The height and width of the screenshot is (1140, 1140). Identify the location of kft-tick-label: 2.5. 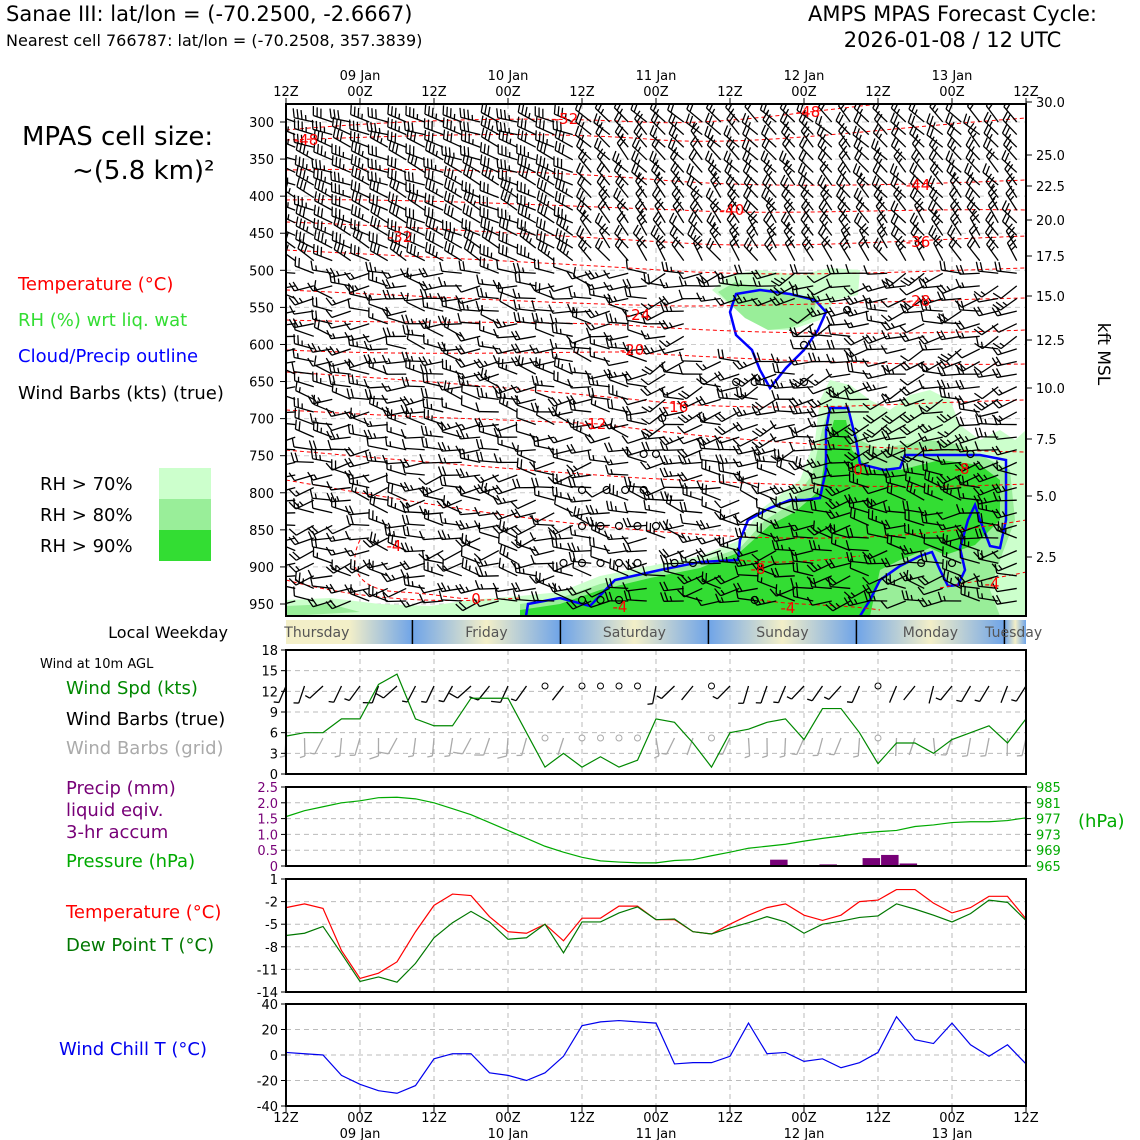
(1046, 558).